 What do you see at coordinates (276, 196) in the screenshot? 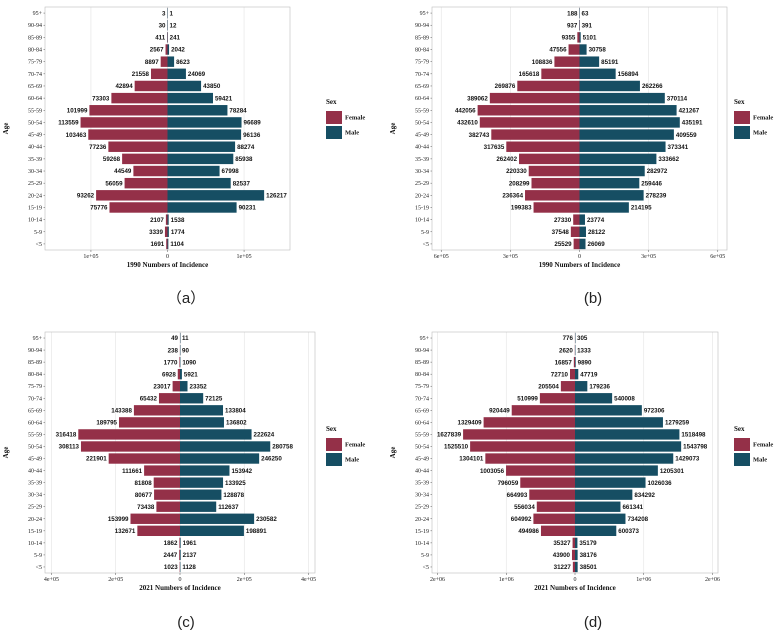
I see `value-label-male: 126217` at bounding box center [276, 196].